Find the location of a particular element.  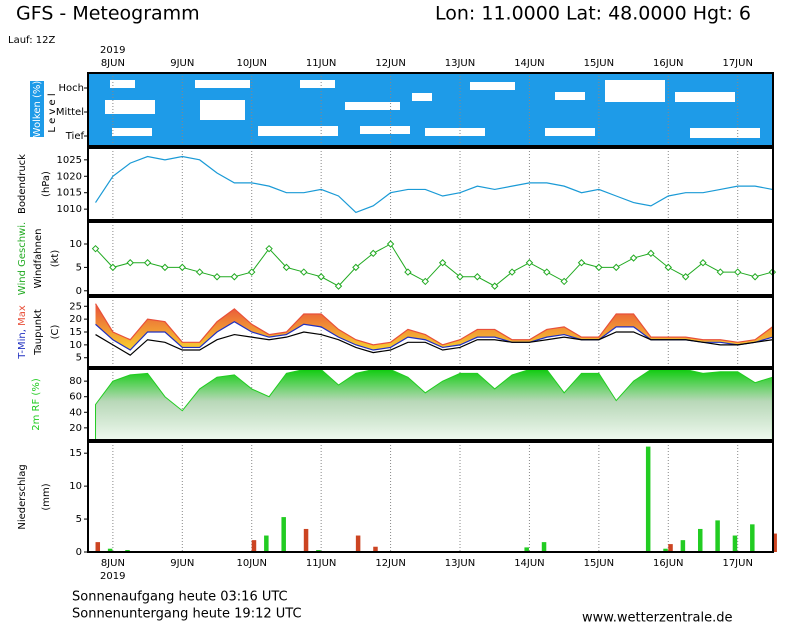

y-unit: (hPa) is located at coordinates (46, 184).